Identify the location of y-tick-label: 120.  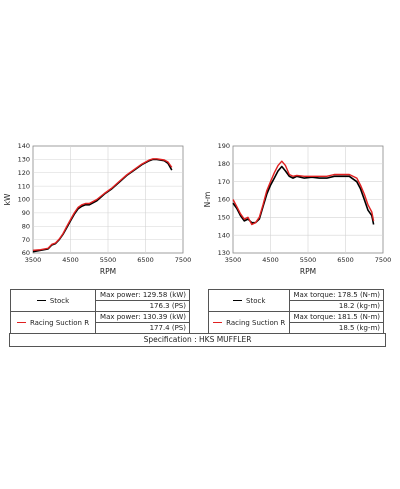
(24, 173).